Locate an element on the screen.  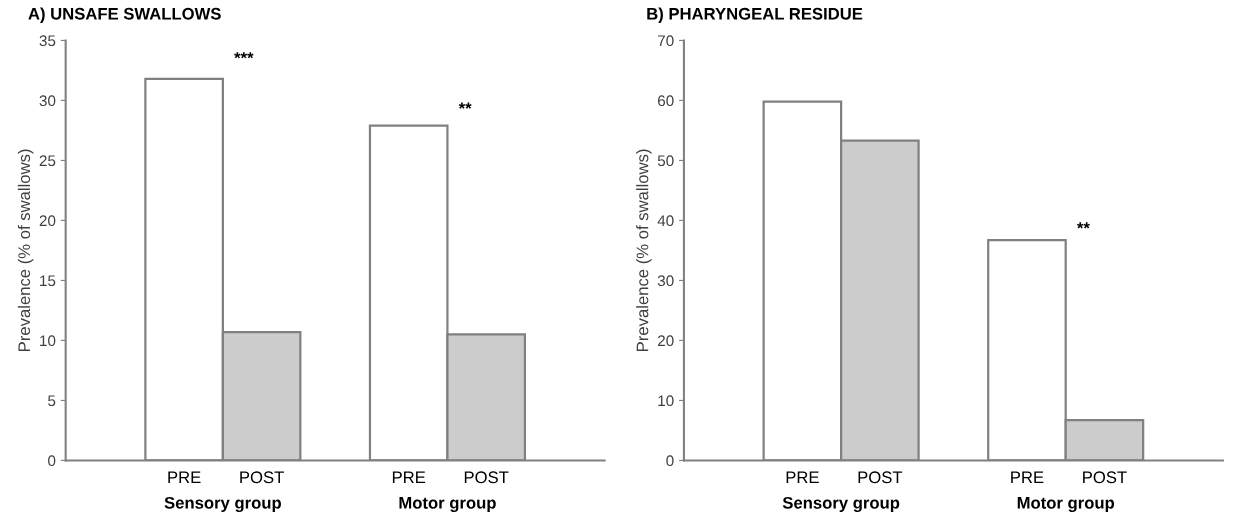
y-tick-label: 35 is located at coordinates (47, 41).